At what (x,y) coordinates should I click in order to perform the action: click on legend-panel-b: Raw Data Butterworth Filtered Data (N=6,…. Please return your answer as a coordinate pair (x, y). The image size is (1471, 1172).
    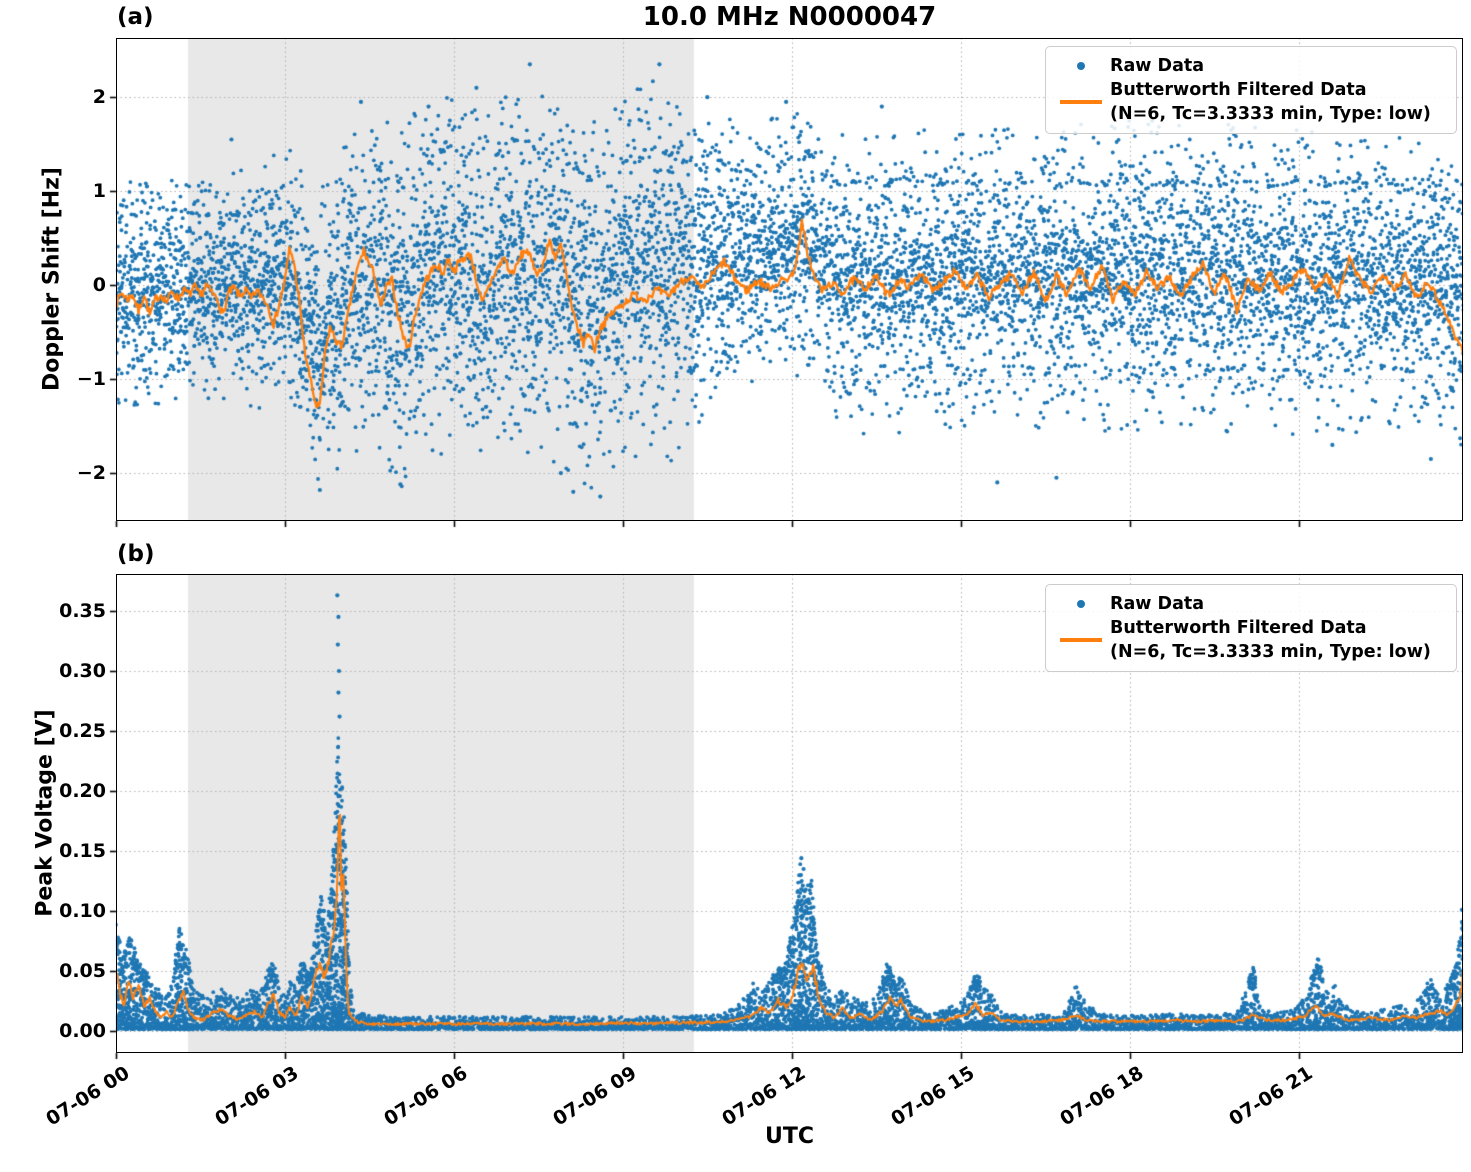
    Looking at the image, I should click on (1251, 628).